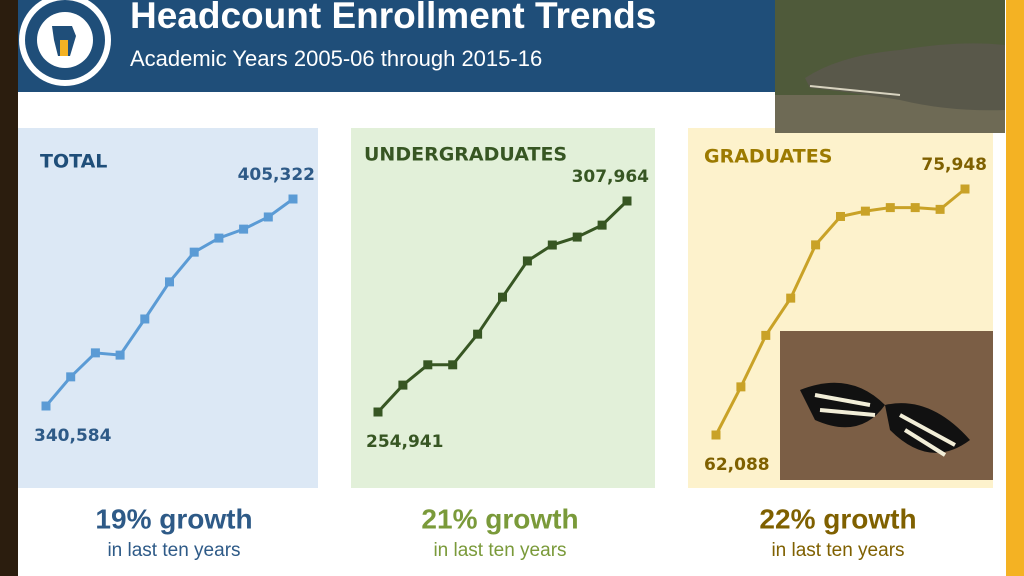  What do you see at coordinates (611, 177) in the screenshot?
I see `data-label: 307,964` at bounding box center [611, 177].